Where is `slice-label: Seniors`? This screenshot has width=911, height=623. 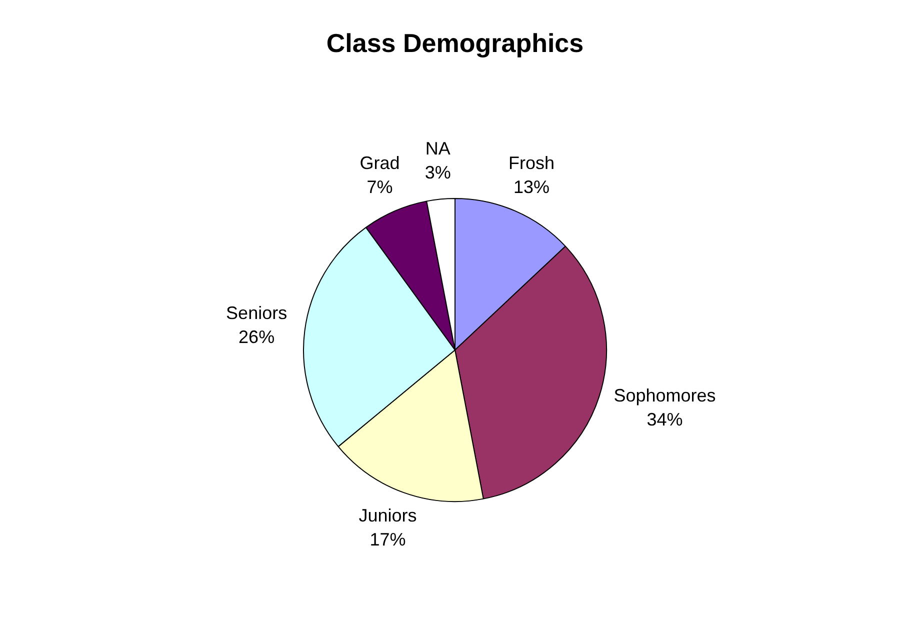
slice-label: Seniors is located at coordinates (257, 313).